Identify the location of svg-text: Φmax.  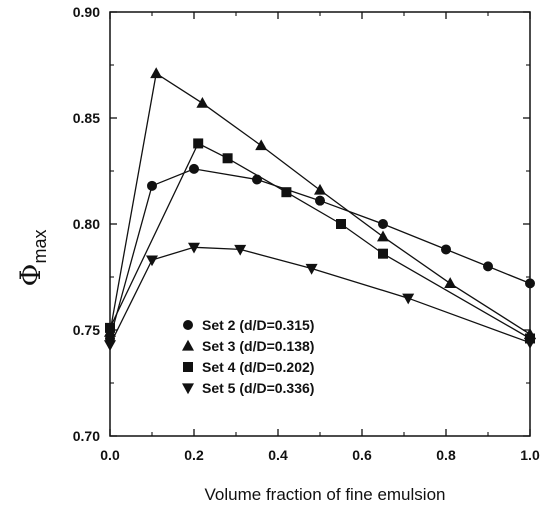
(32, 258).